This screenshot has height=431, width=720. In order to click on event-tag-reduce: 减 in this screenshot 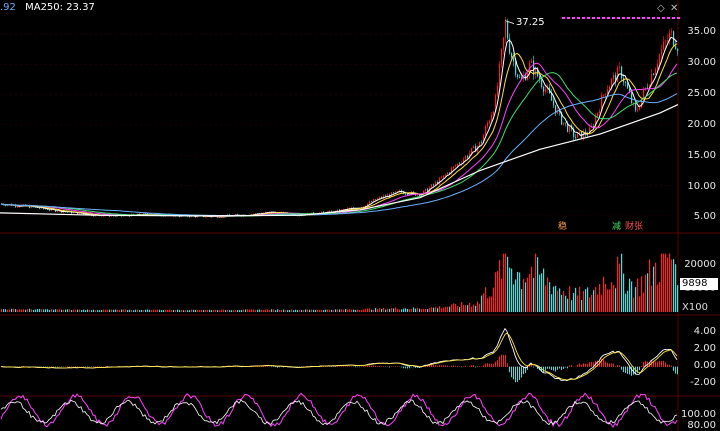, I will do `click(617, 227)`.